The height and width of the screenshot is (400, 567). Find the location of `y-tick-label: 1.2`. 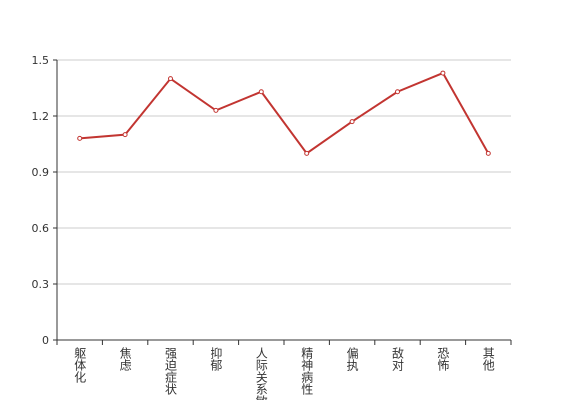

y-tick-label: 1.2 is located at coordinates (41, 116).